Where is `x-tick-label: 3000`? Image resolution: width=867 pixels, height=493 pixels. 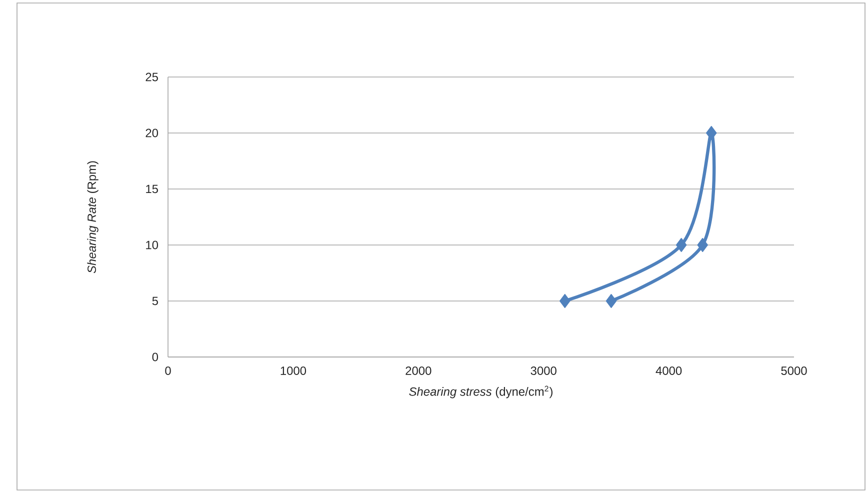
x-tick-label: 3000 is located at coordinates (543, 370).